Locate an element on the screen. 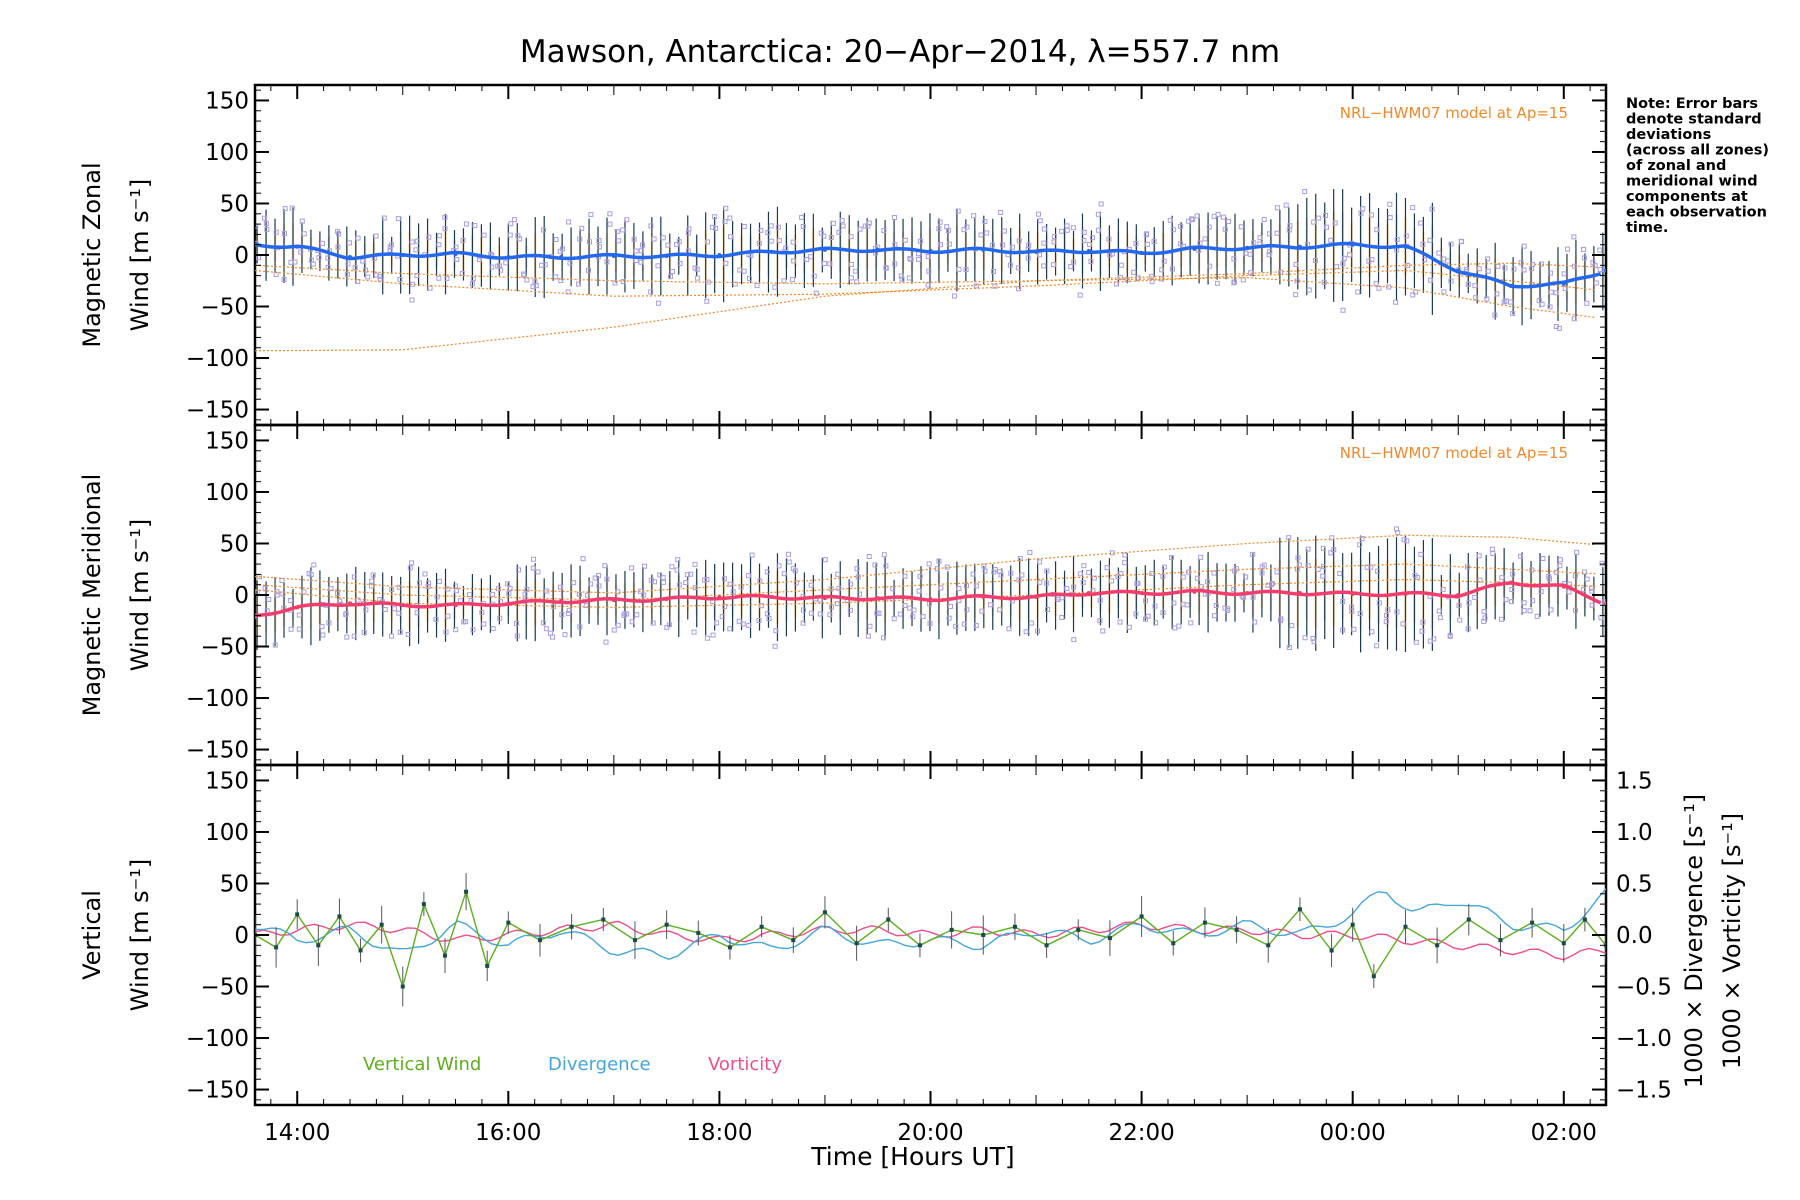  y-tick-label: 150 is located at coordinates (227, 101).